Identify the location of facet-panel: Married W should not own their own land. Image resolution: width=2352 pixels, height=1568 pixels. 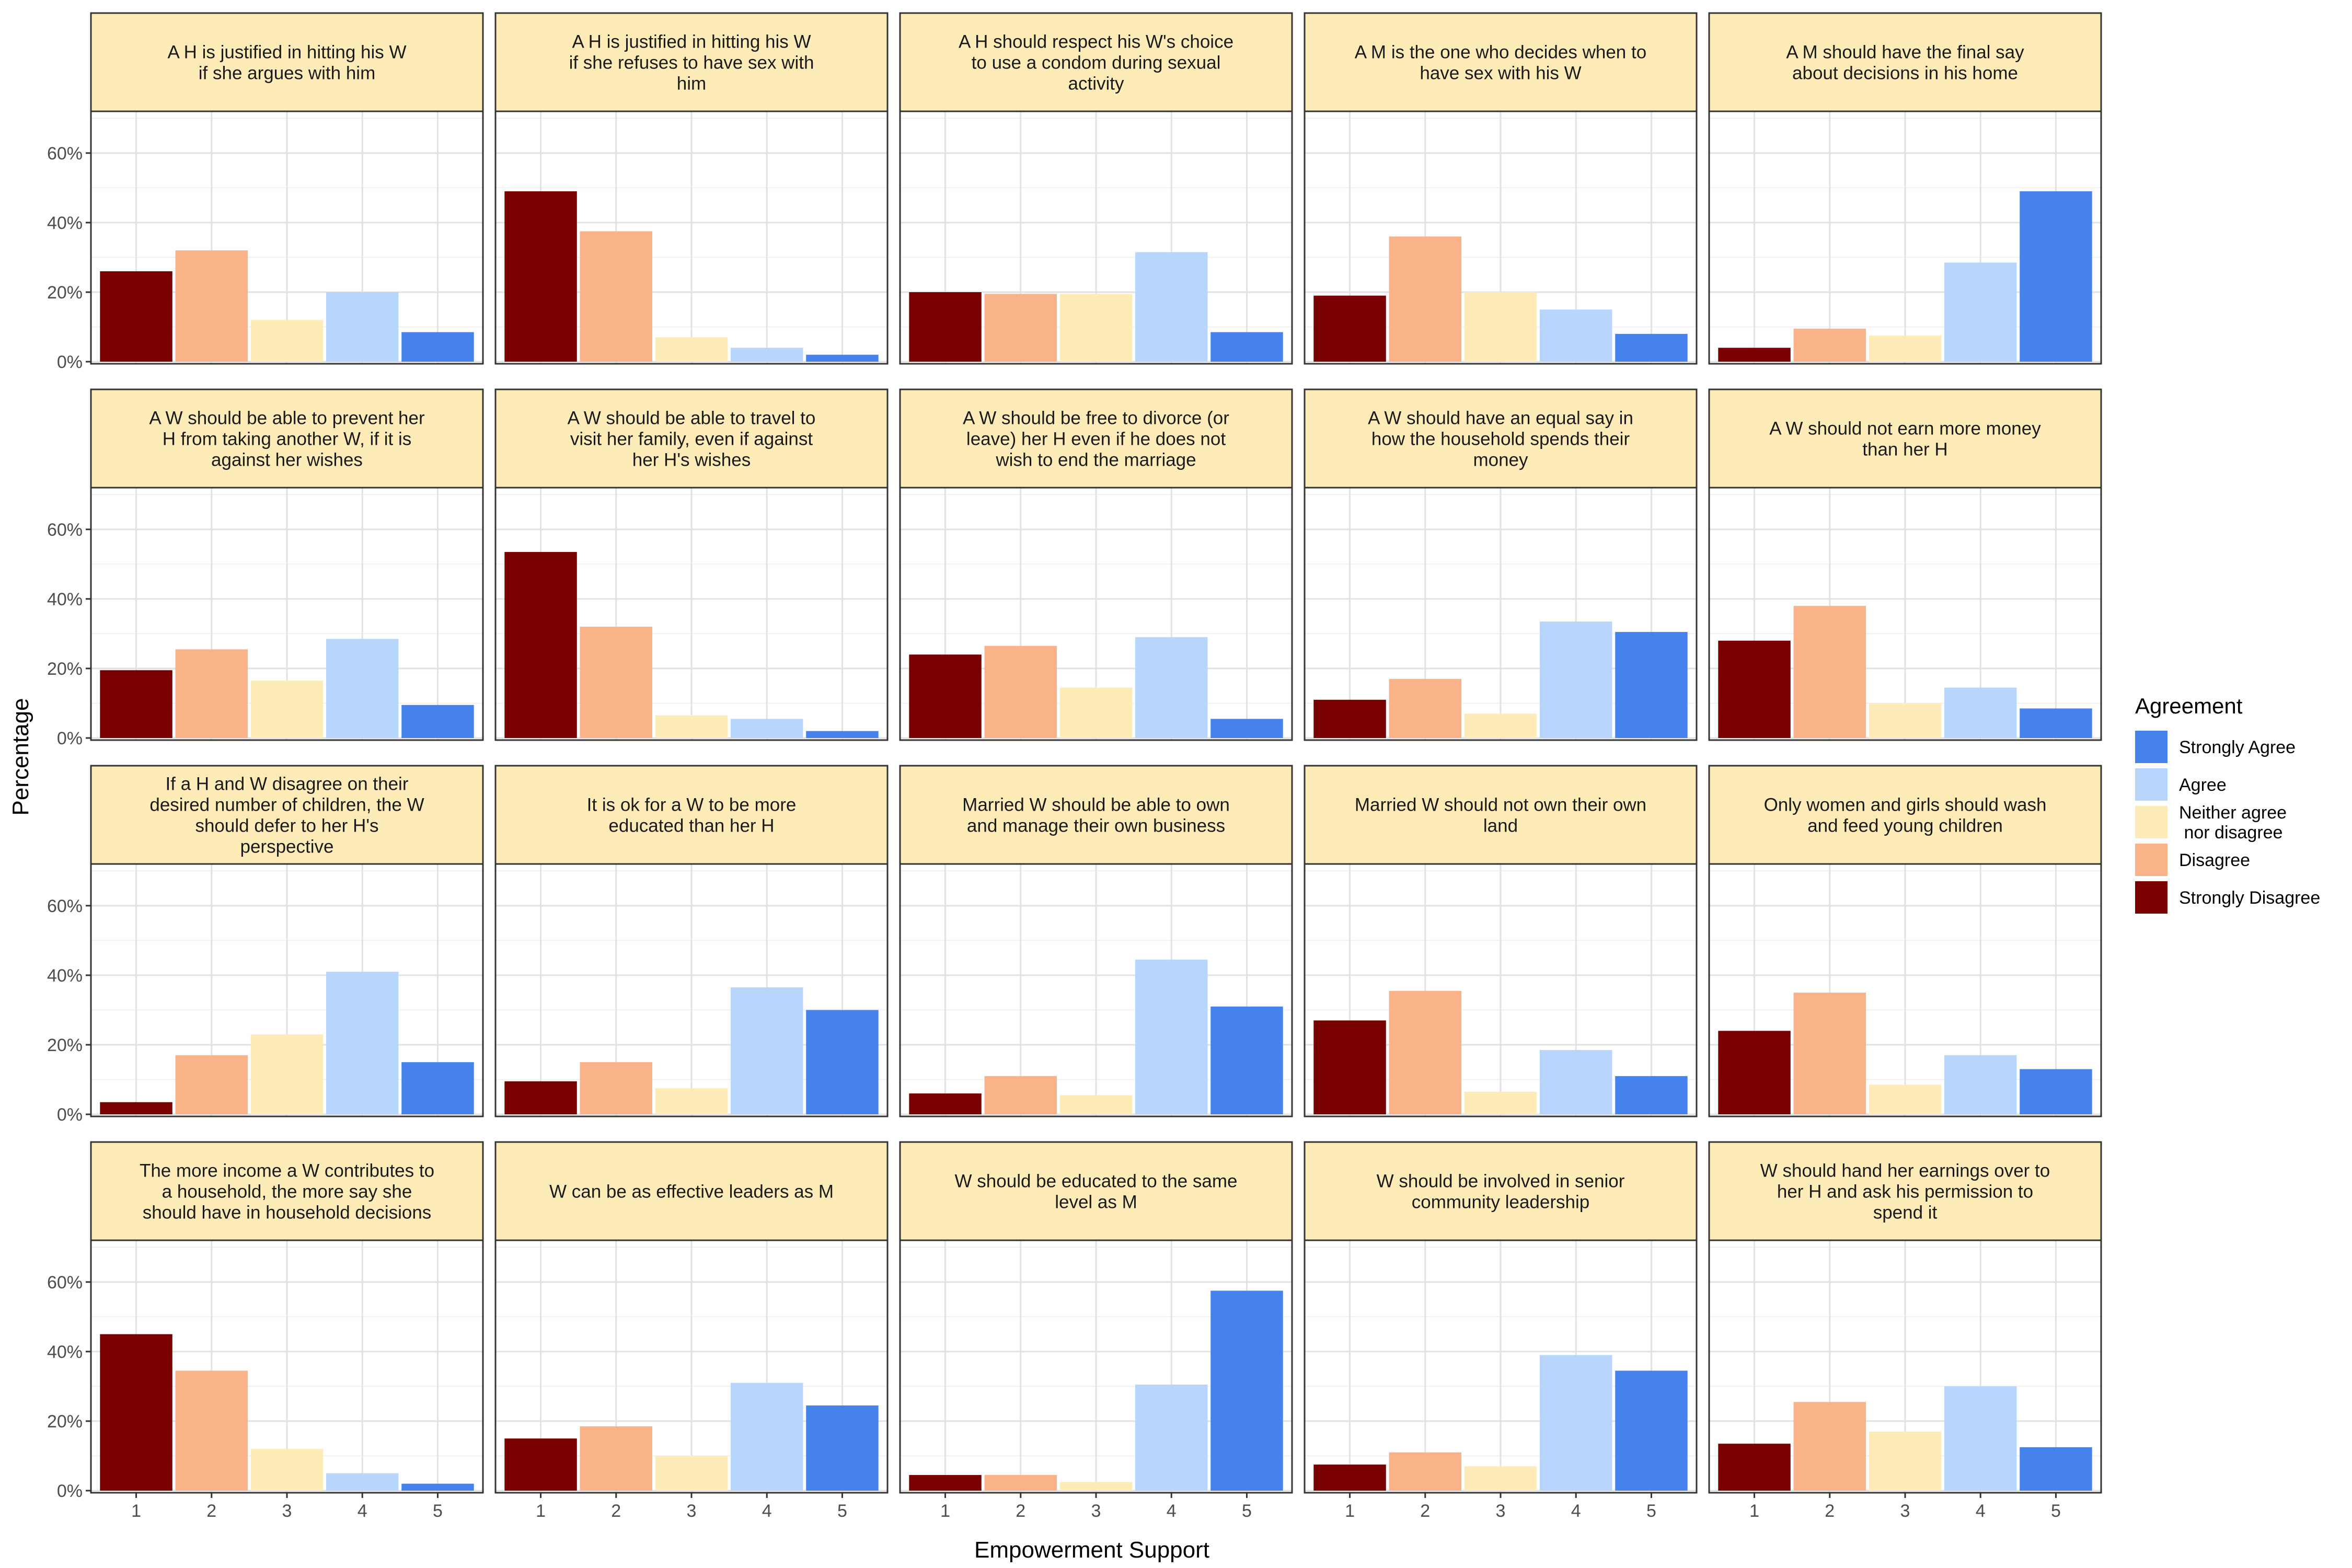
(1501, 941).